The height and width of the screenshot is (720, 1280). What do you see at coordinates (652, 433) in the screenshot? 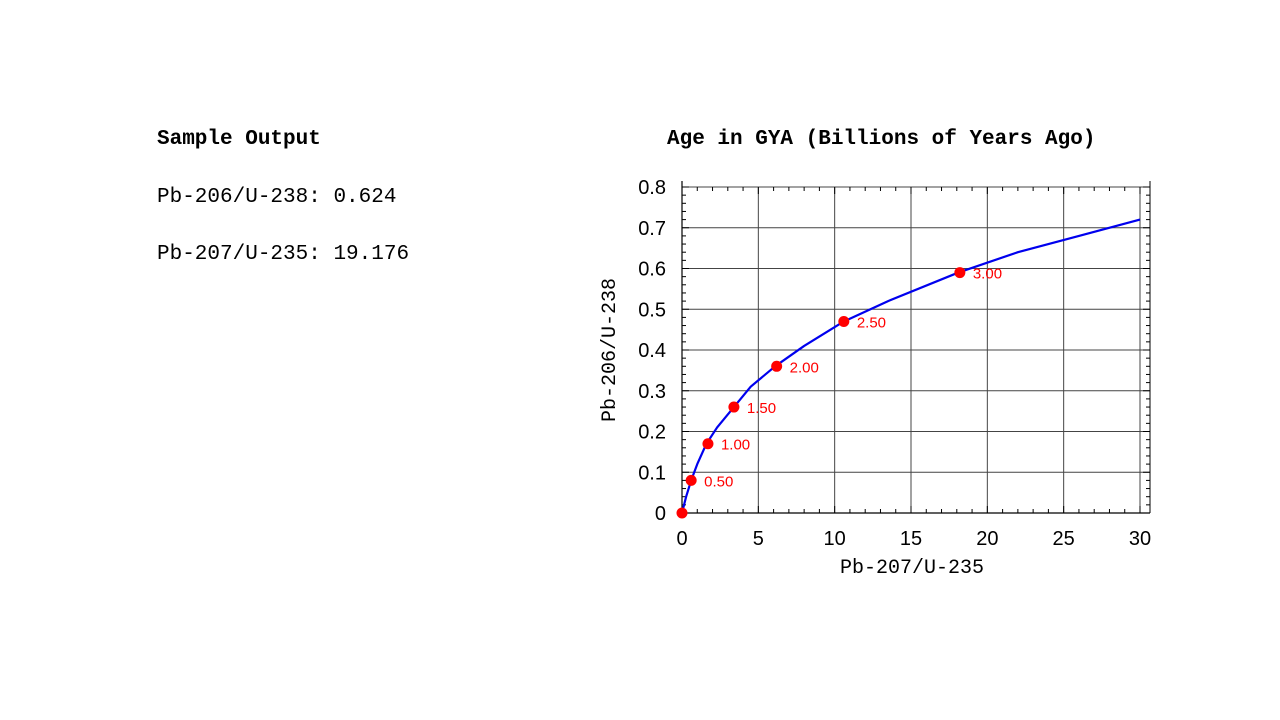
I see `y-tick-label: 0.2` at bounding box center [652, 433].